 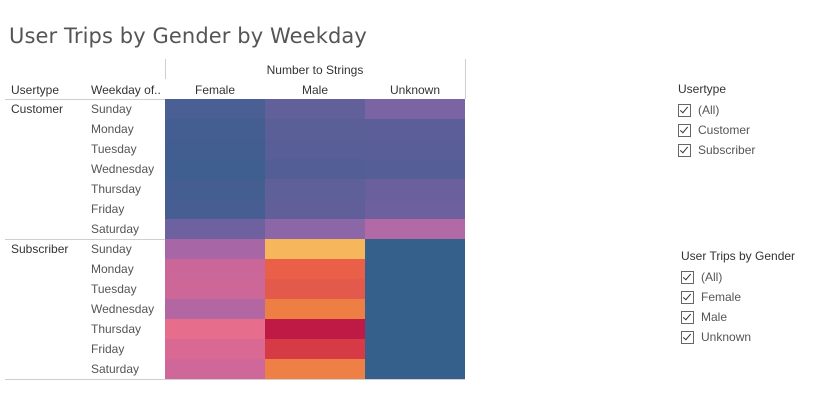 What do you see at coordinates (415, 169) in the screenshot?
I see `heatmap-cell-customer-wednesday-unknown` at bounding box center [415, 169].